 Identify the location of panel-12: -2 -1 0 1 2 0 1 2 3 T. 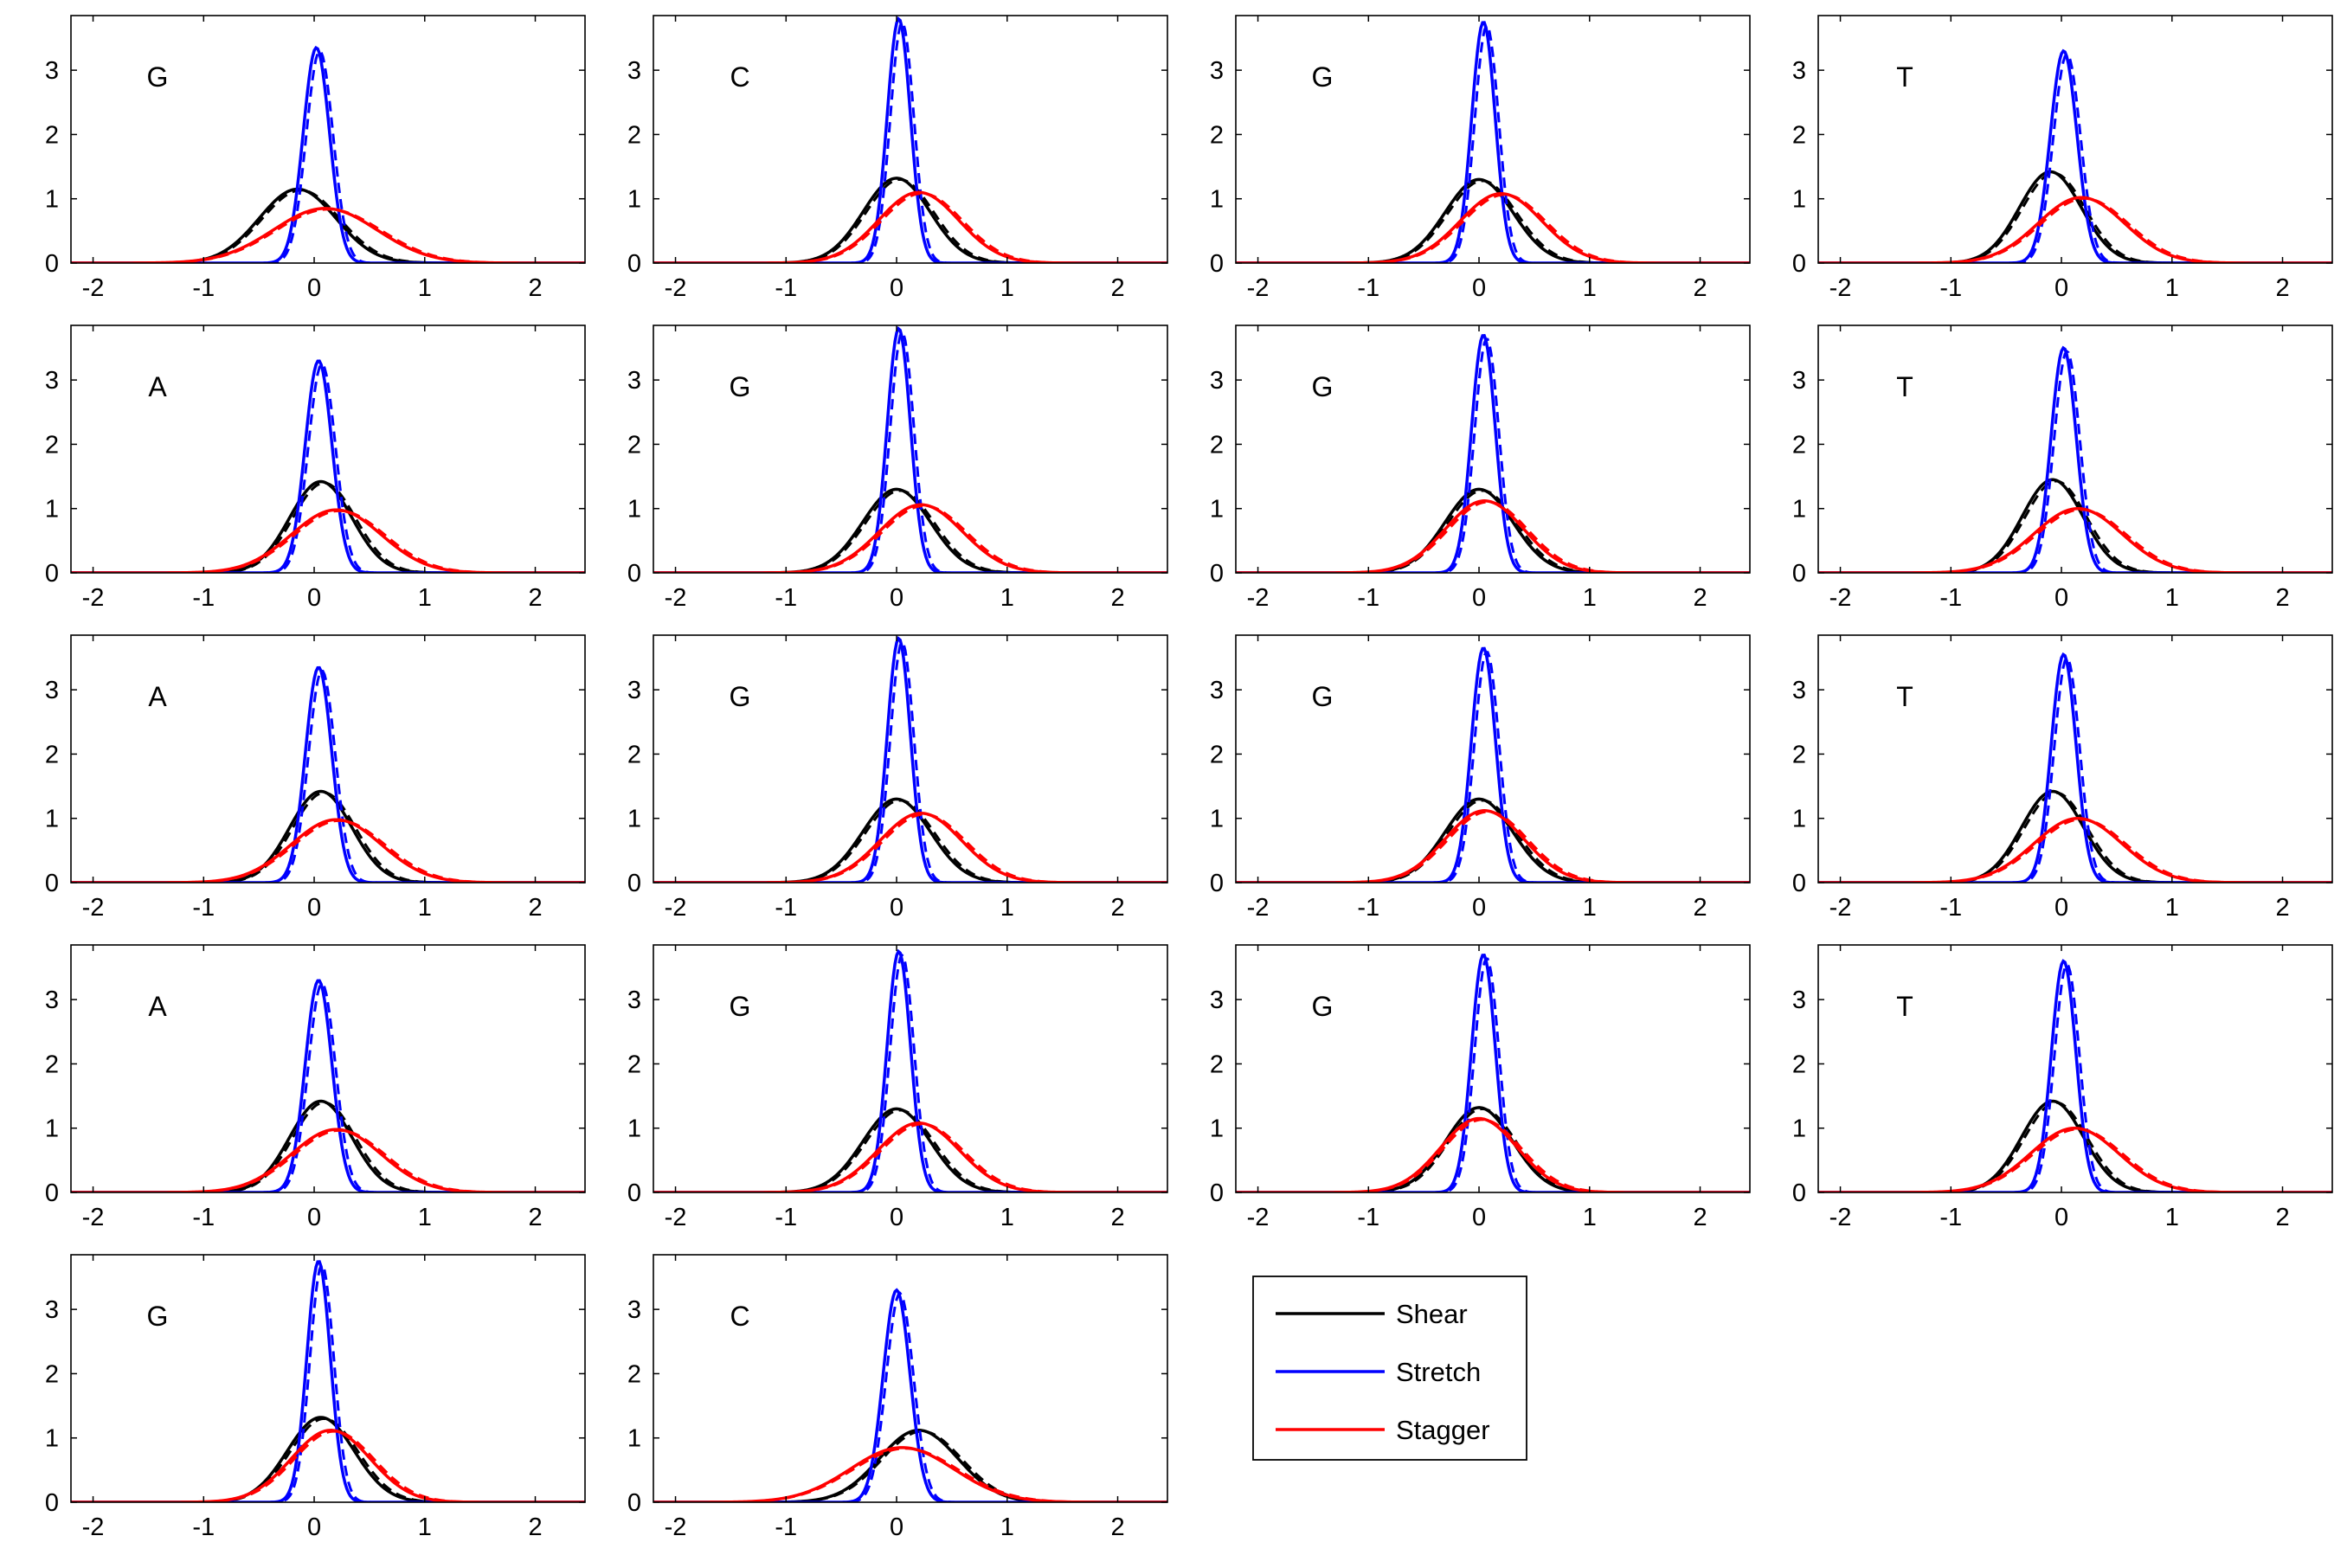
(2062, 778).